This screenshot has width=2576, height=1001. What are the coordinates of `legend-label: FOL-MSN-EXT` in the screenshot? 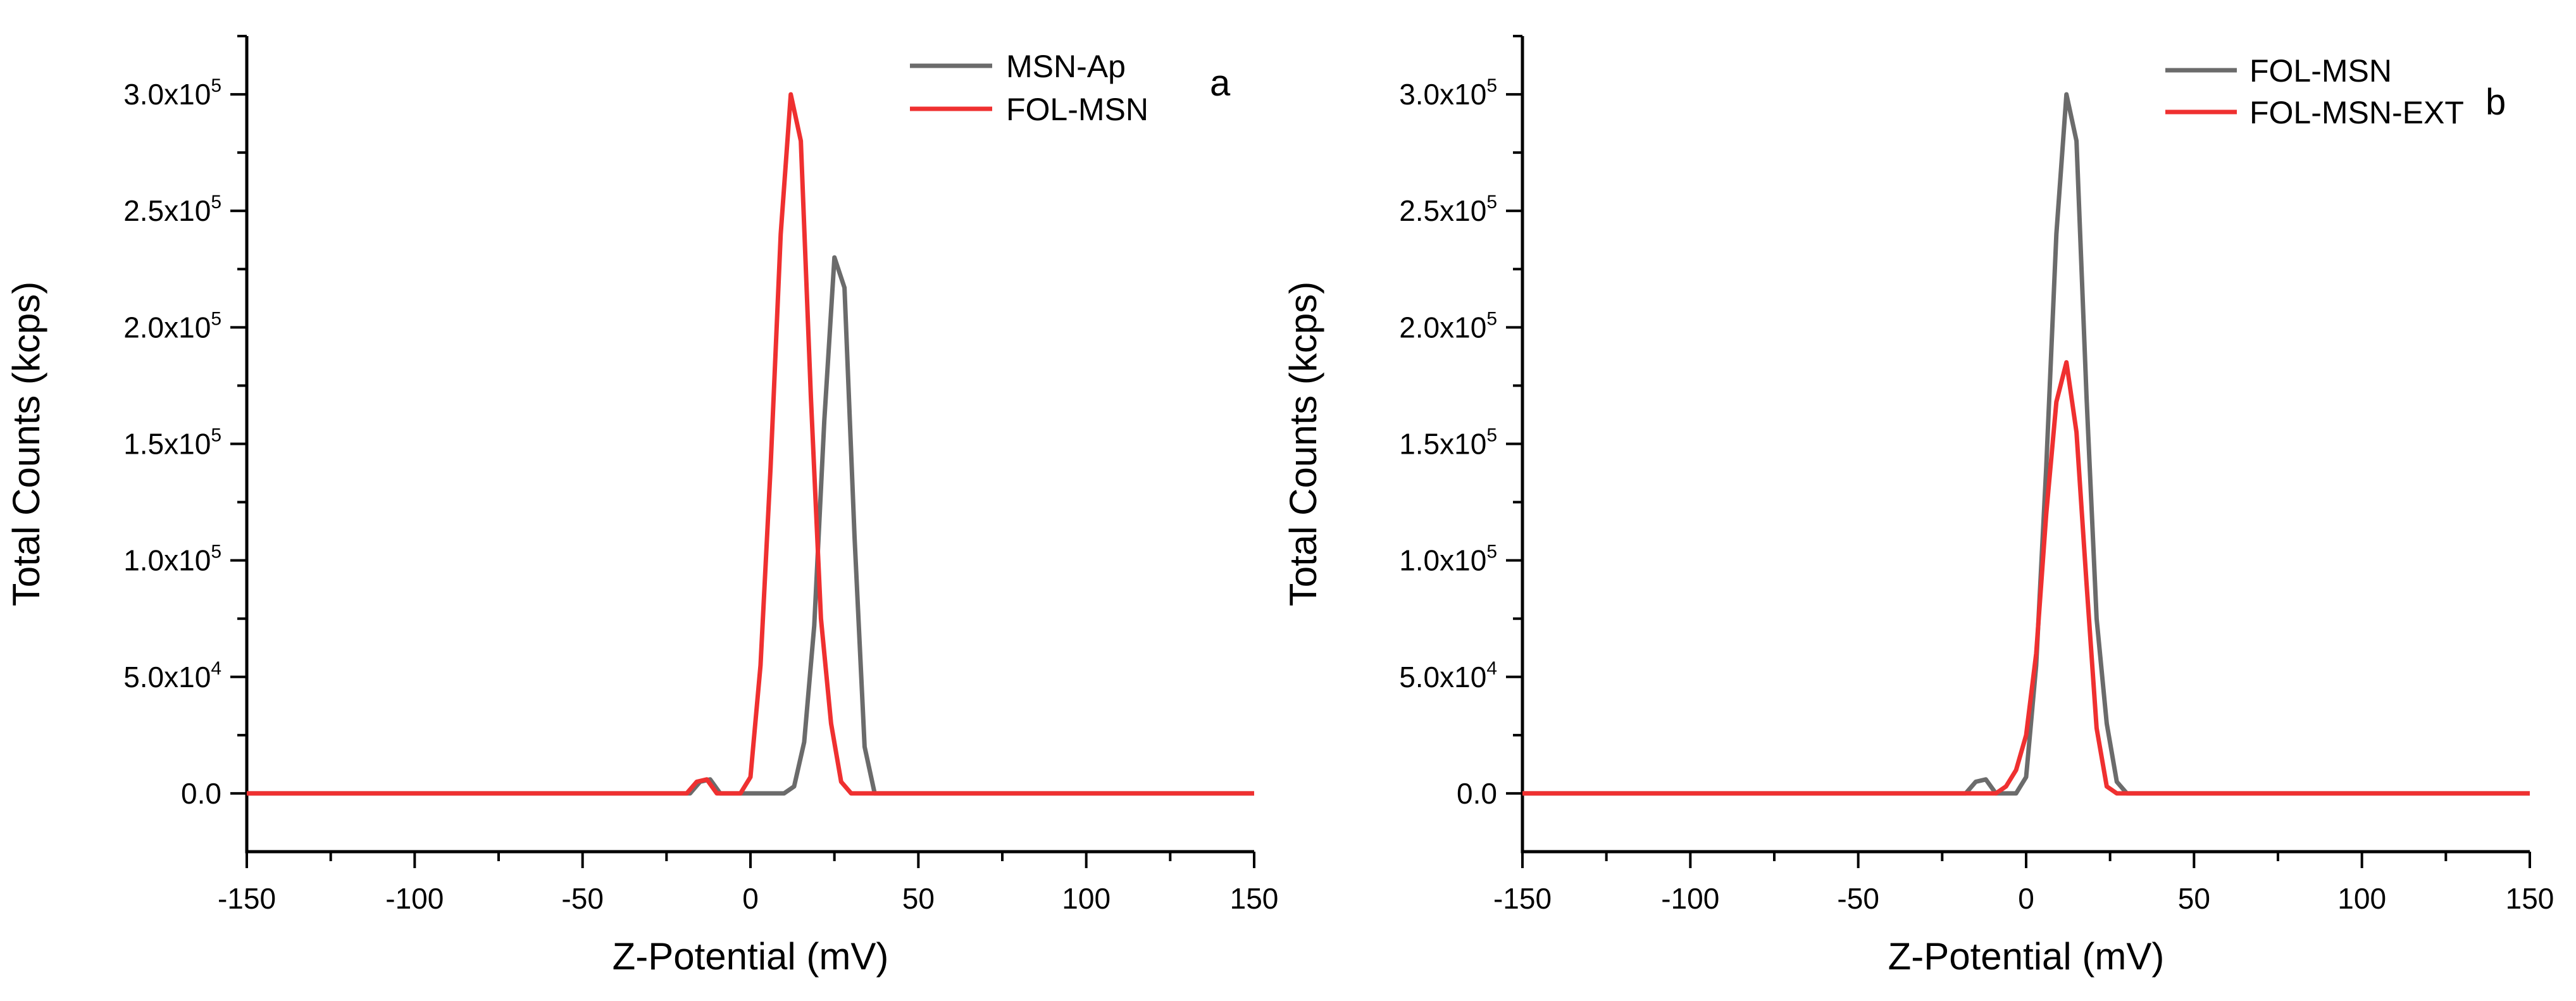 It's located at (2356, 112).